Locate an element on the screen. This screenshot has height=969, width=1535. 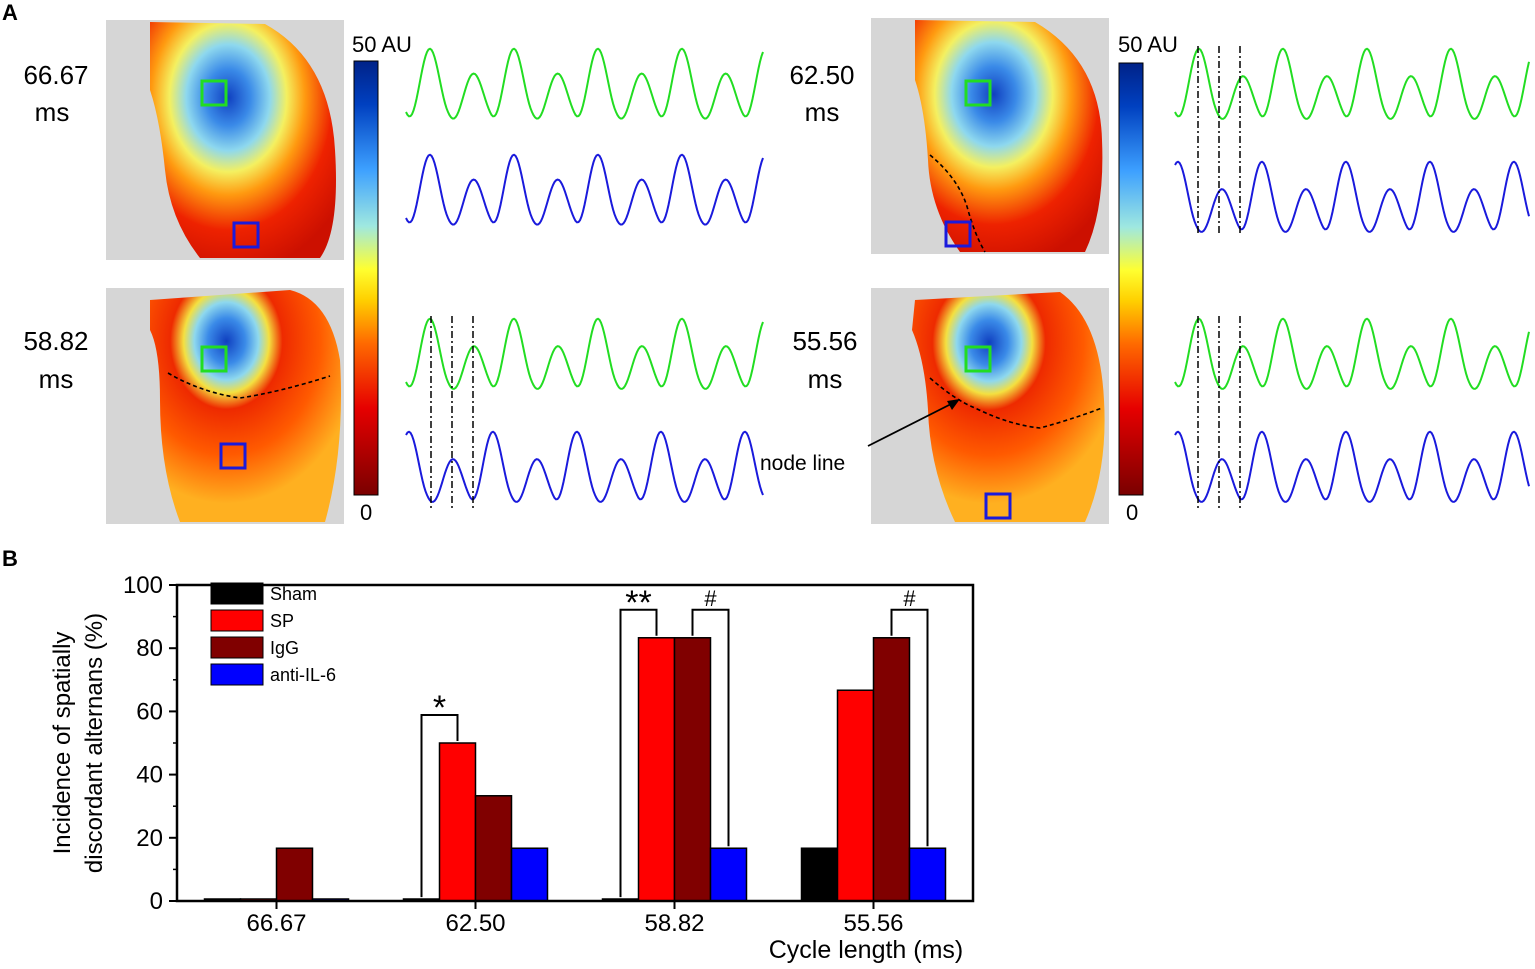
legend-swatch-sham is located at coordinates (237, 593).